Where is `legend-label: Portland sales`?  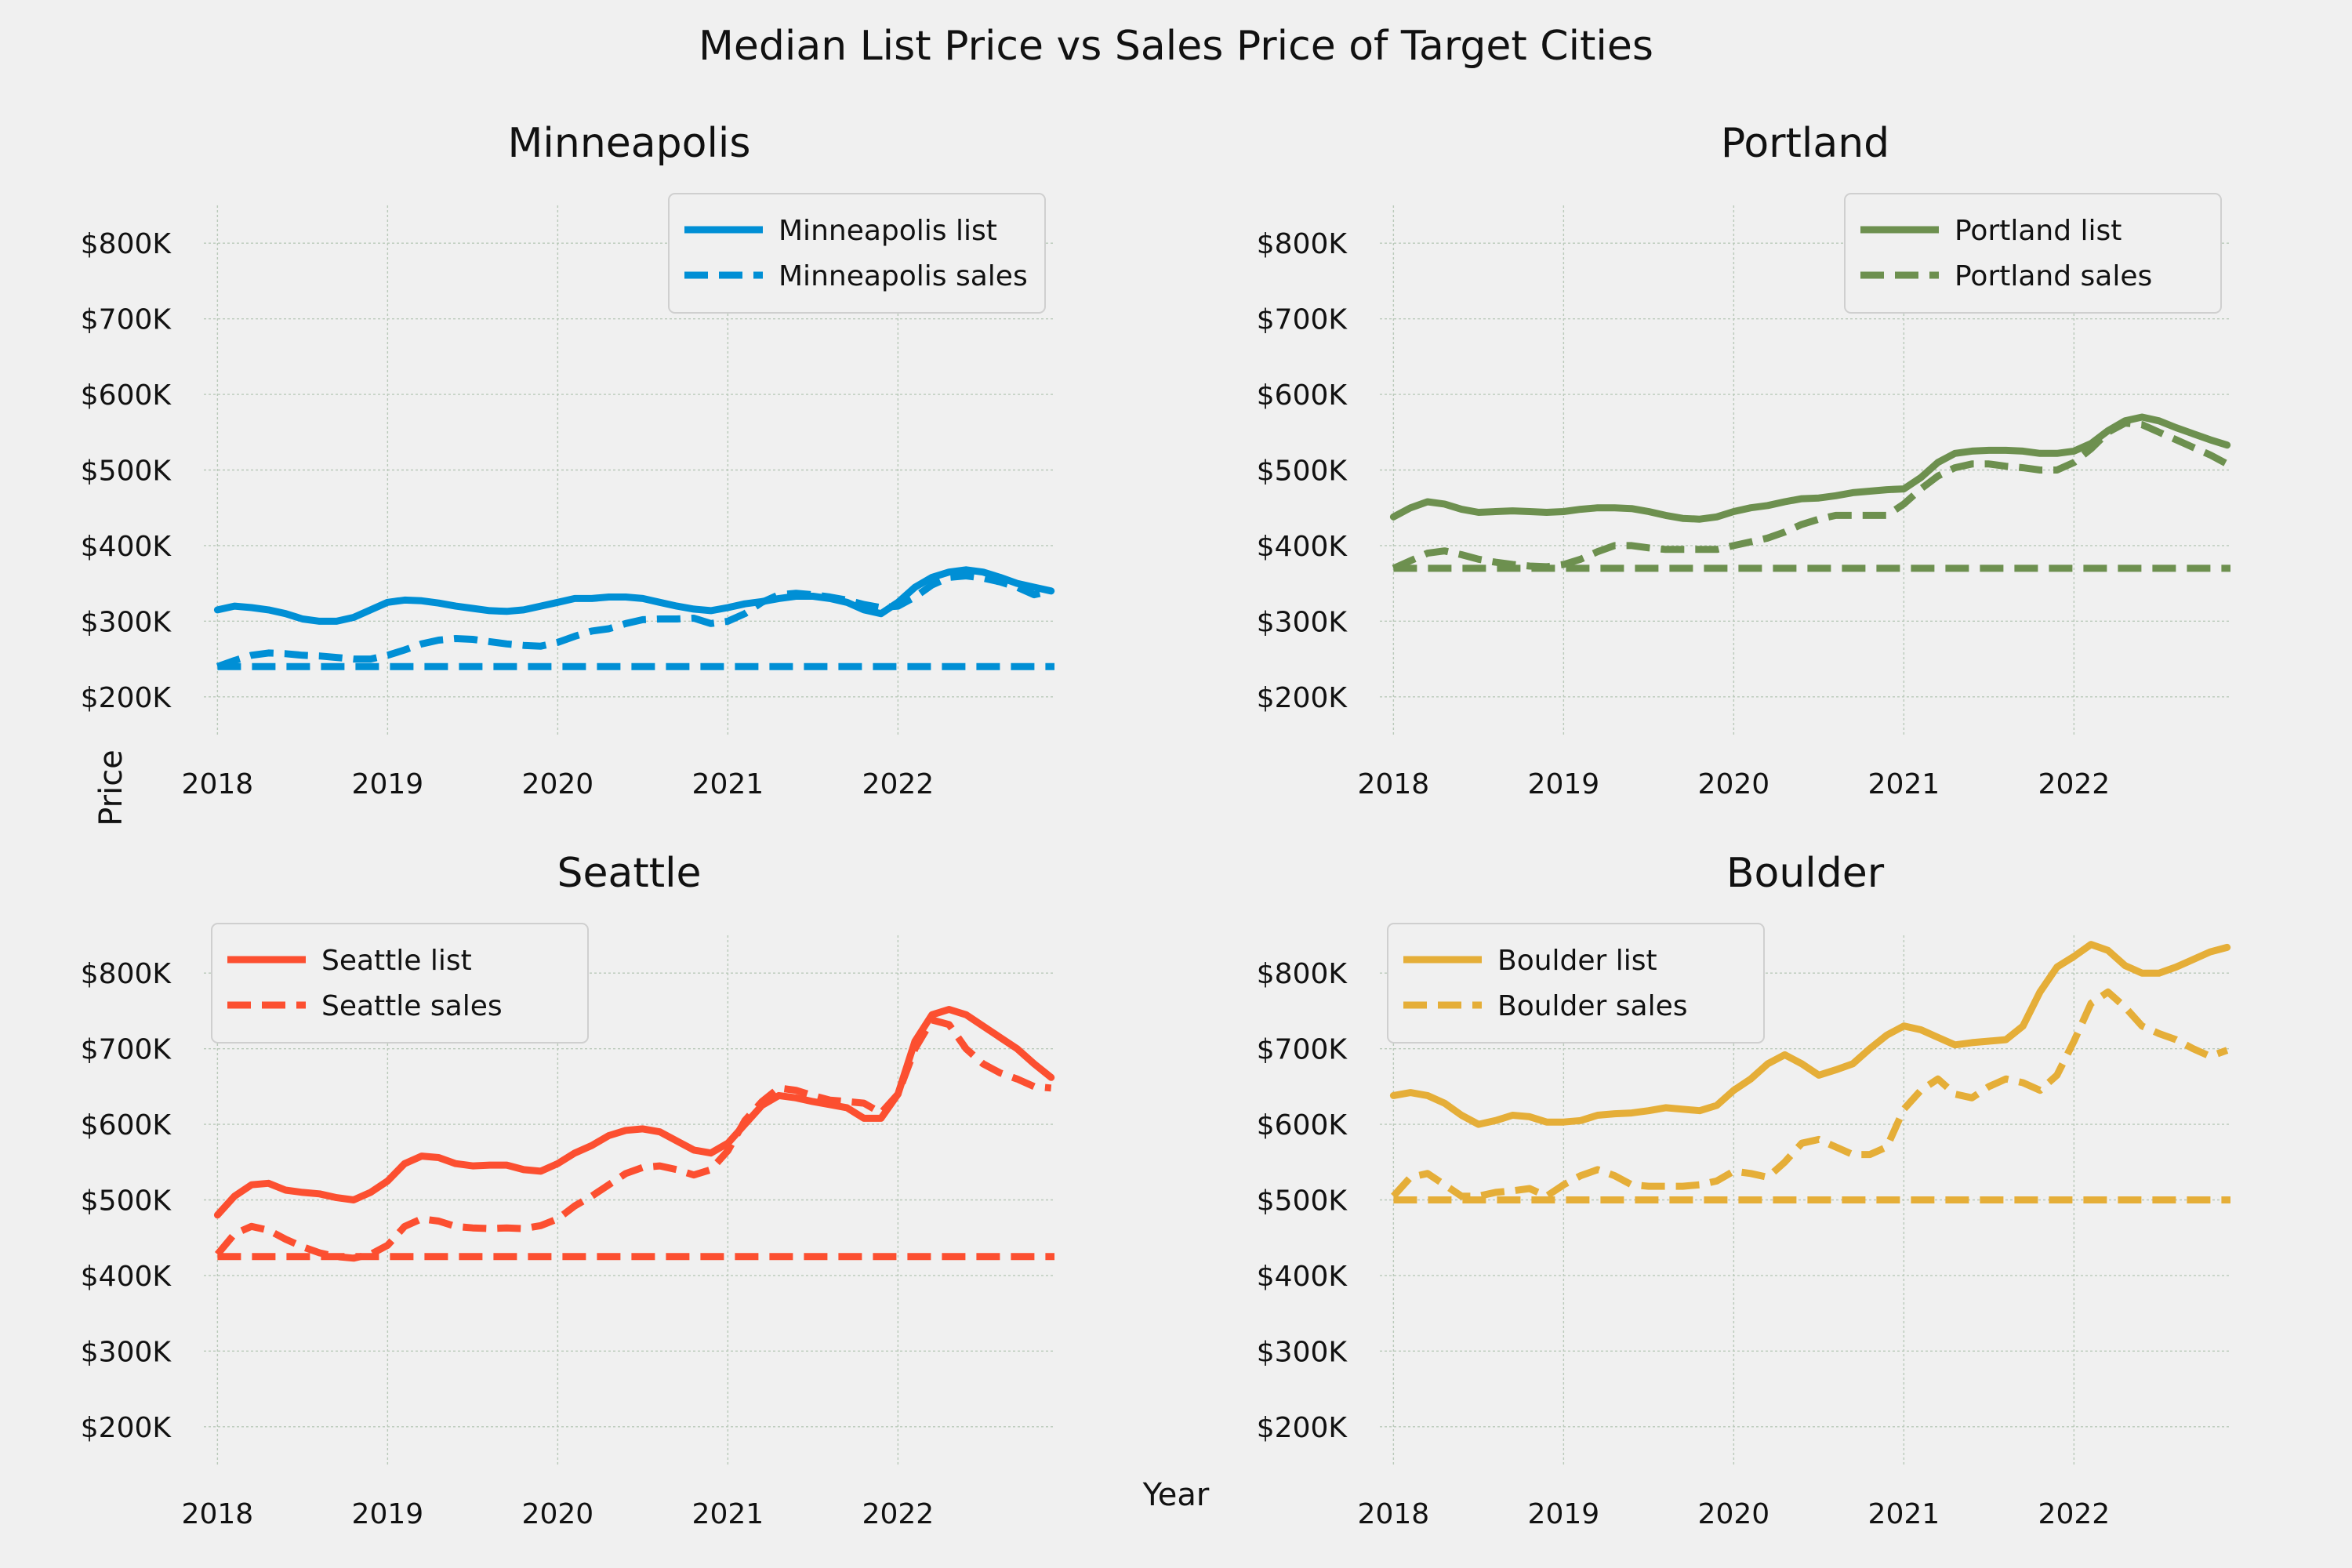
legend-label: Portland sales is located at coordinates (2053, 276).